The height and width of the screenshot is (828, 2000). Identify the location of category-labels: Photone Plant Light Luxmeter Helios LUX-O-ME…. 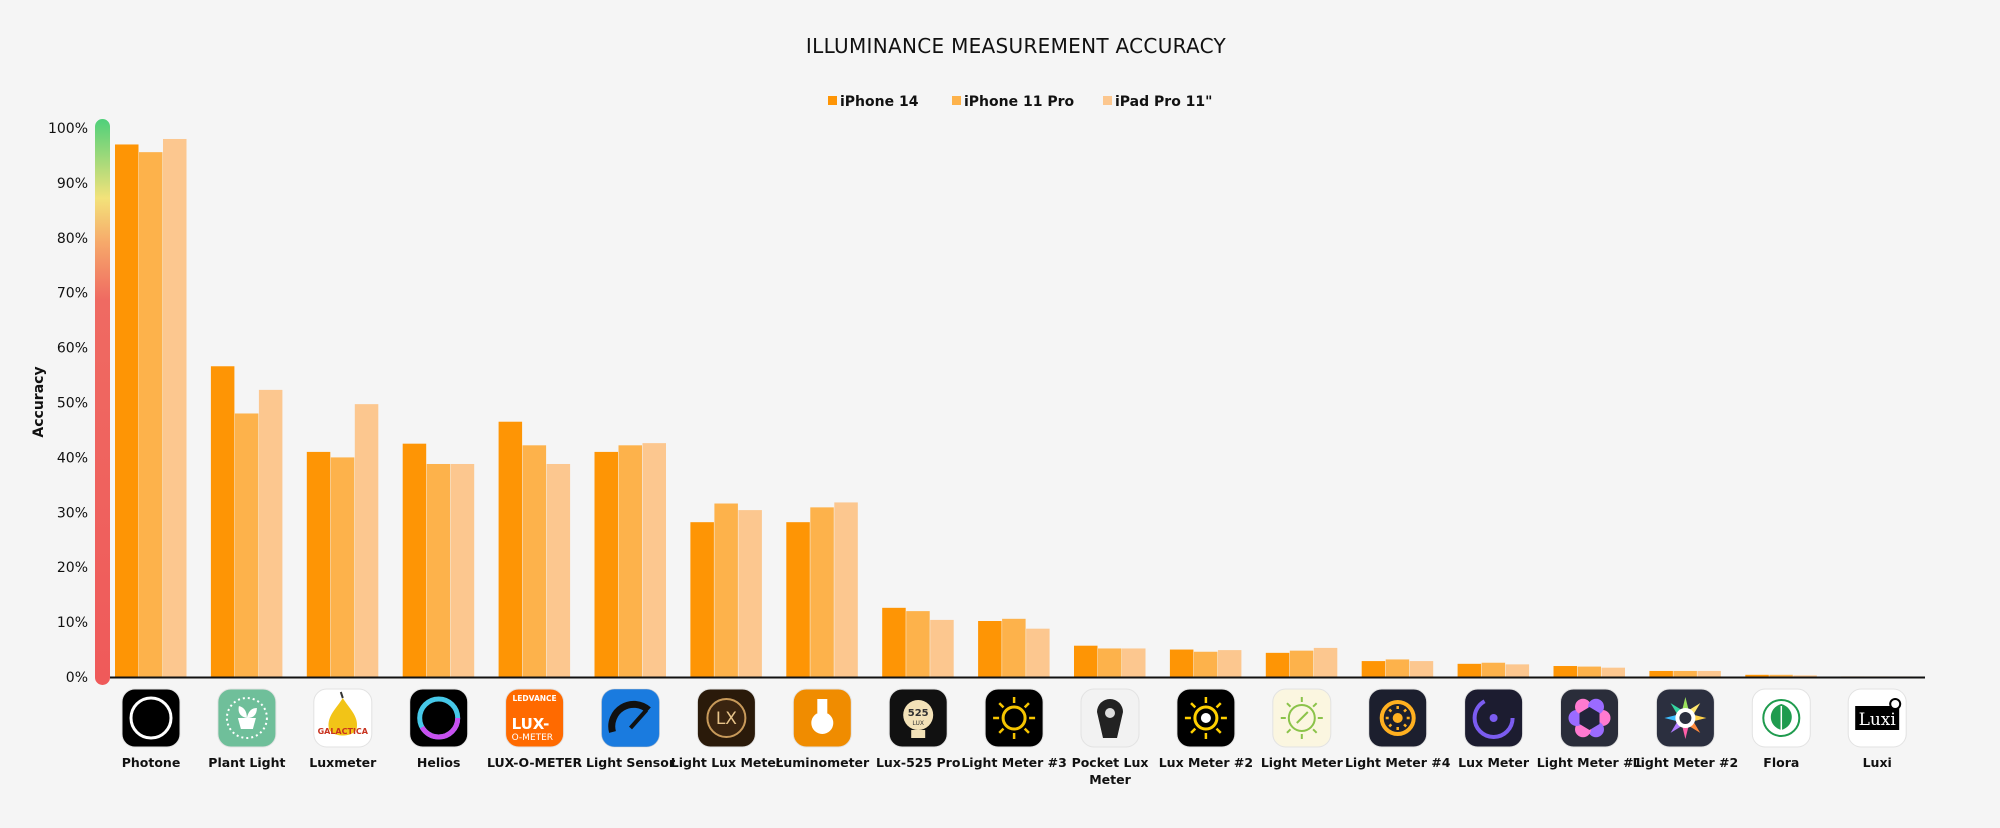
(1007, 771).